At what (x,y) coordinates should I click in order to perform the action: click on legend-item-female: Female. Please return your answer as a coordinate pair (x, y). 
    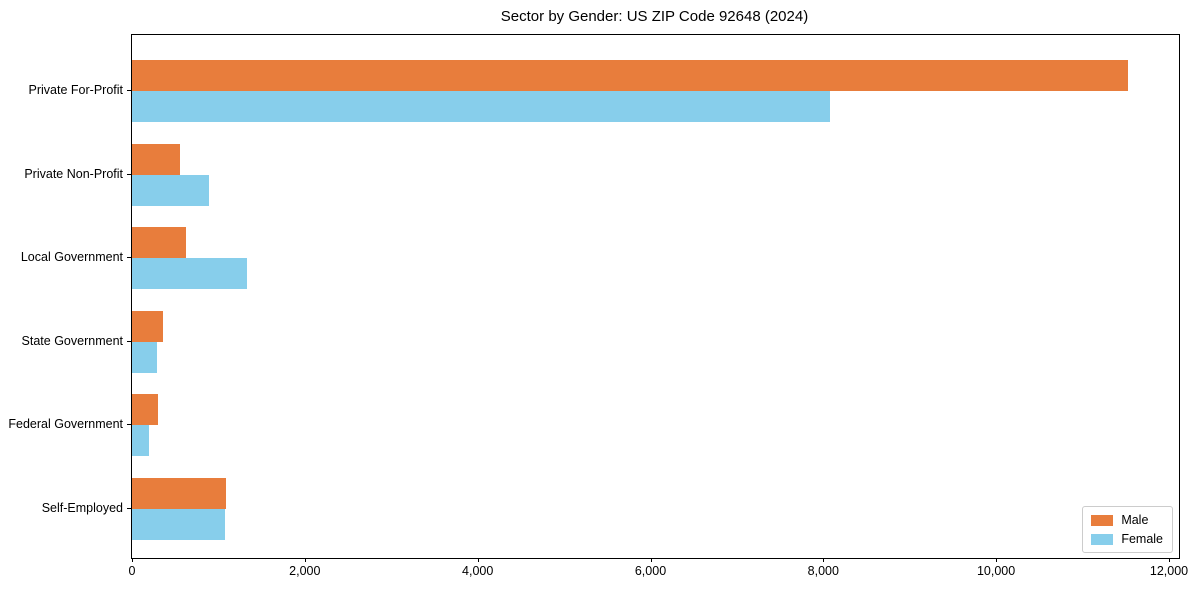
    Looking at the image, I should click on (1127, 539).